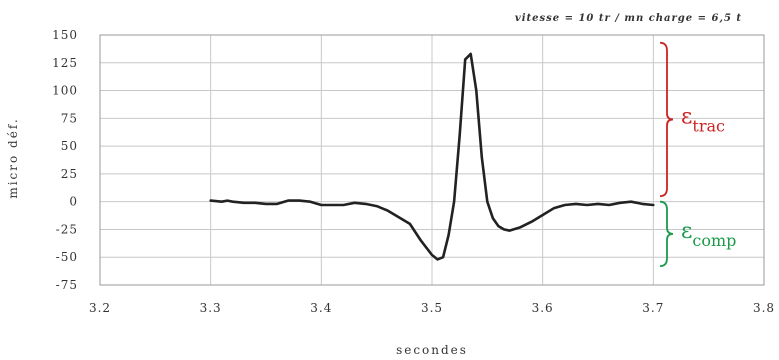  What do you see at coordinates (69, 146) in the screenshot?
I see `y-tick-label: 50` at bounding box center [69, 146].